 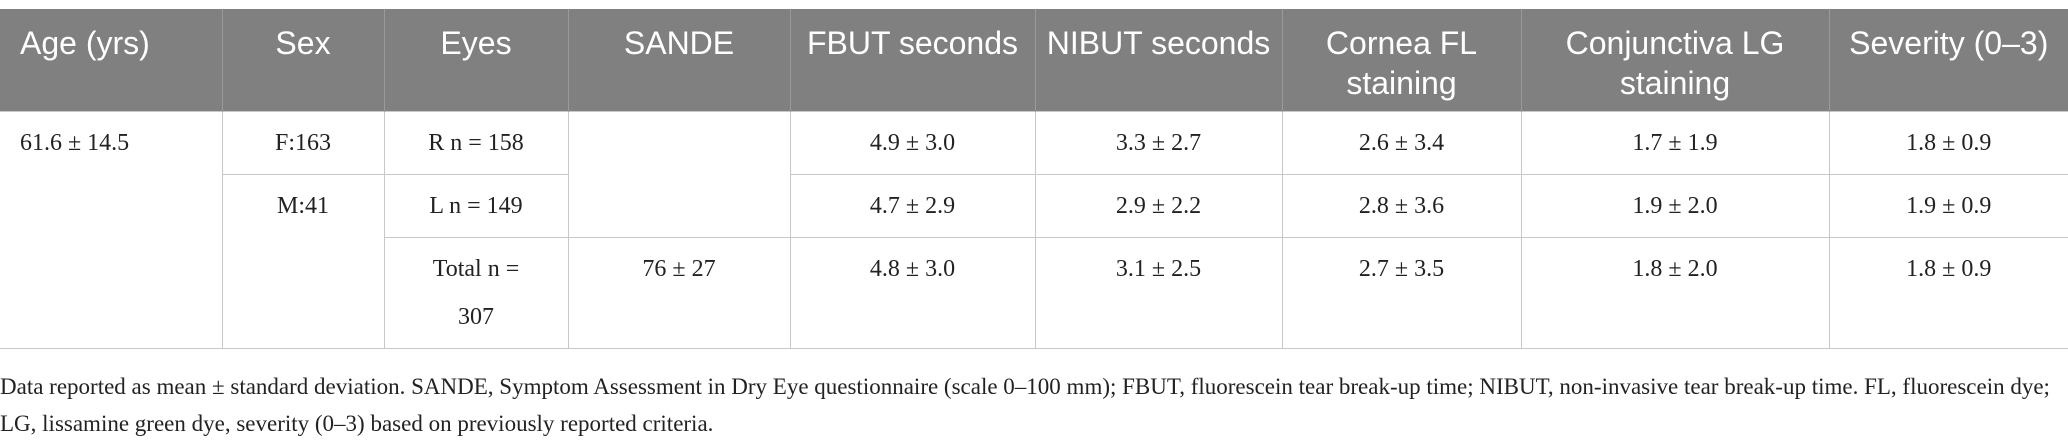 What do you see at coordinates (303, 143) in the screenshot?
I see `cell: F:163` at bounding box center [303, 143].